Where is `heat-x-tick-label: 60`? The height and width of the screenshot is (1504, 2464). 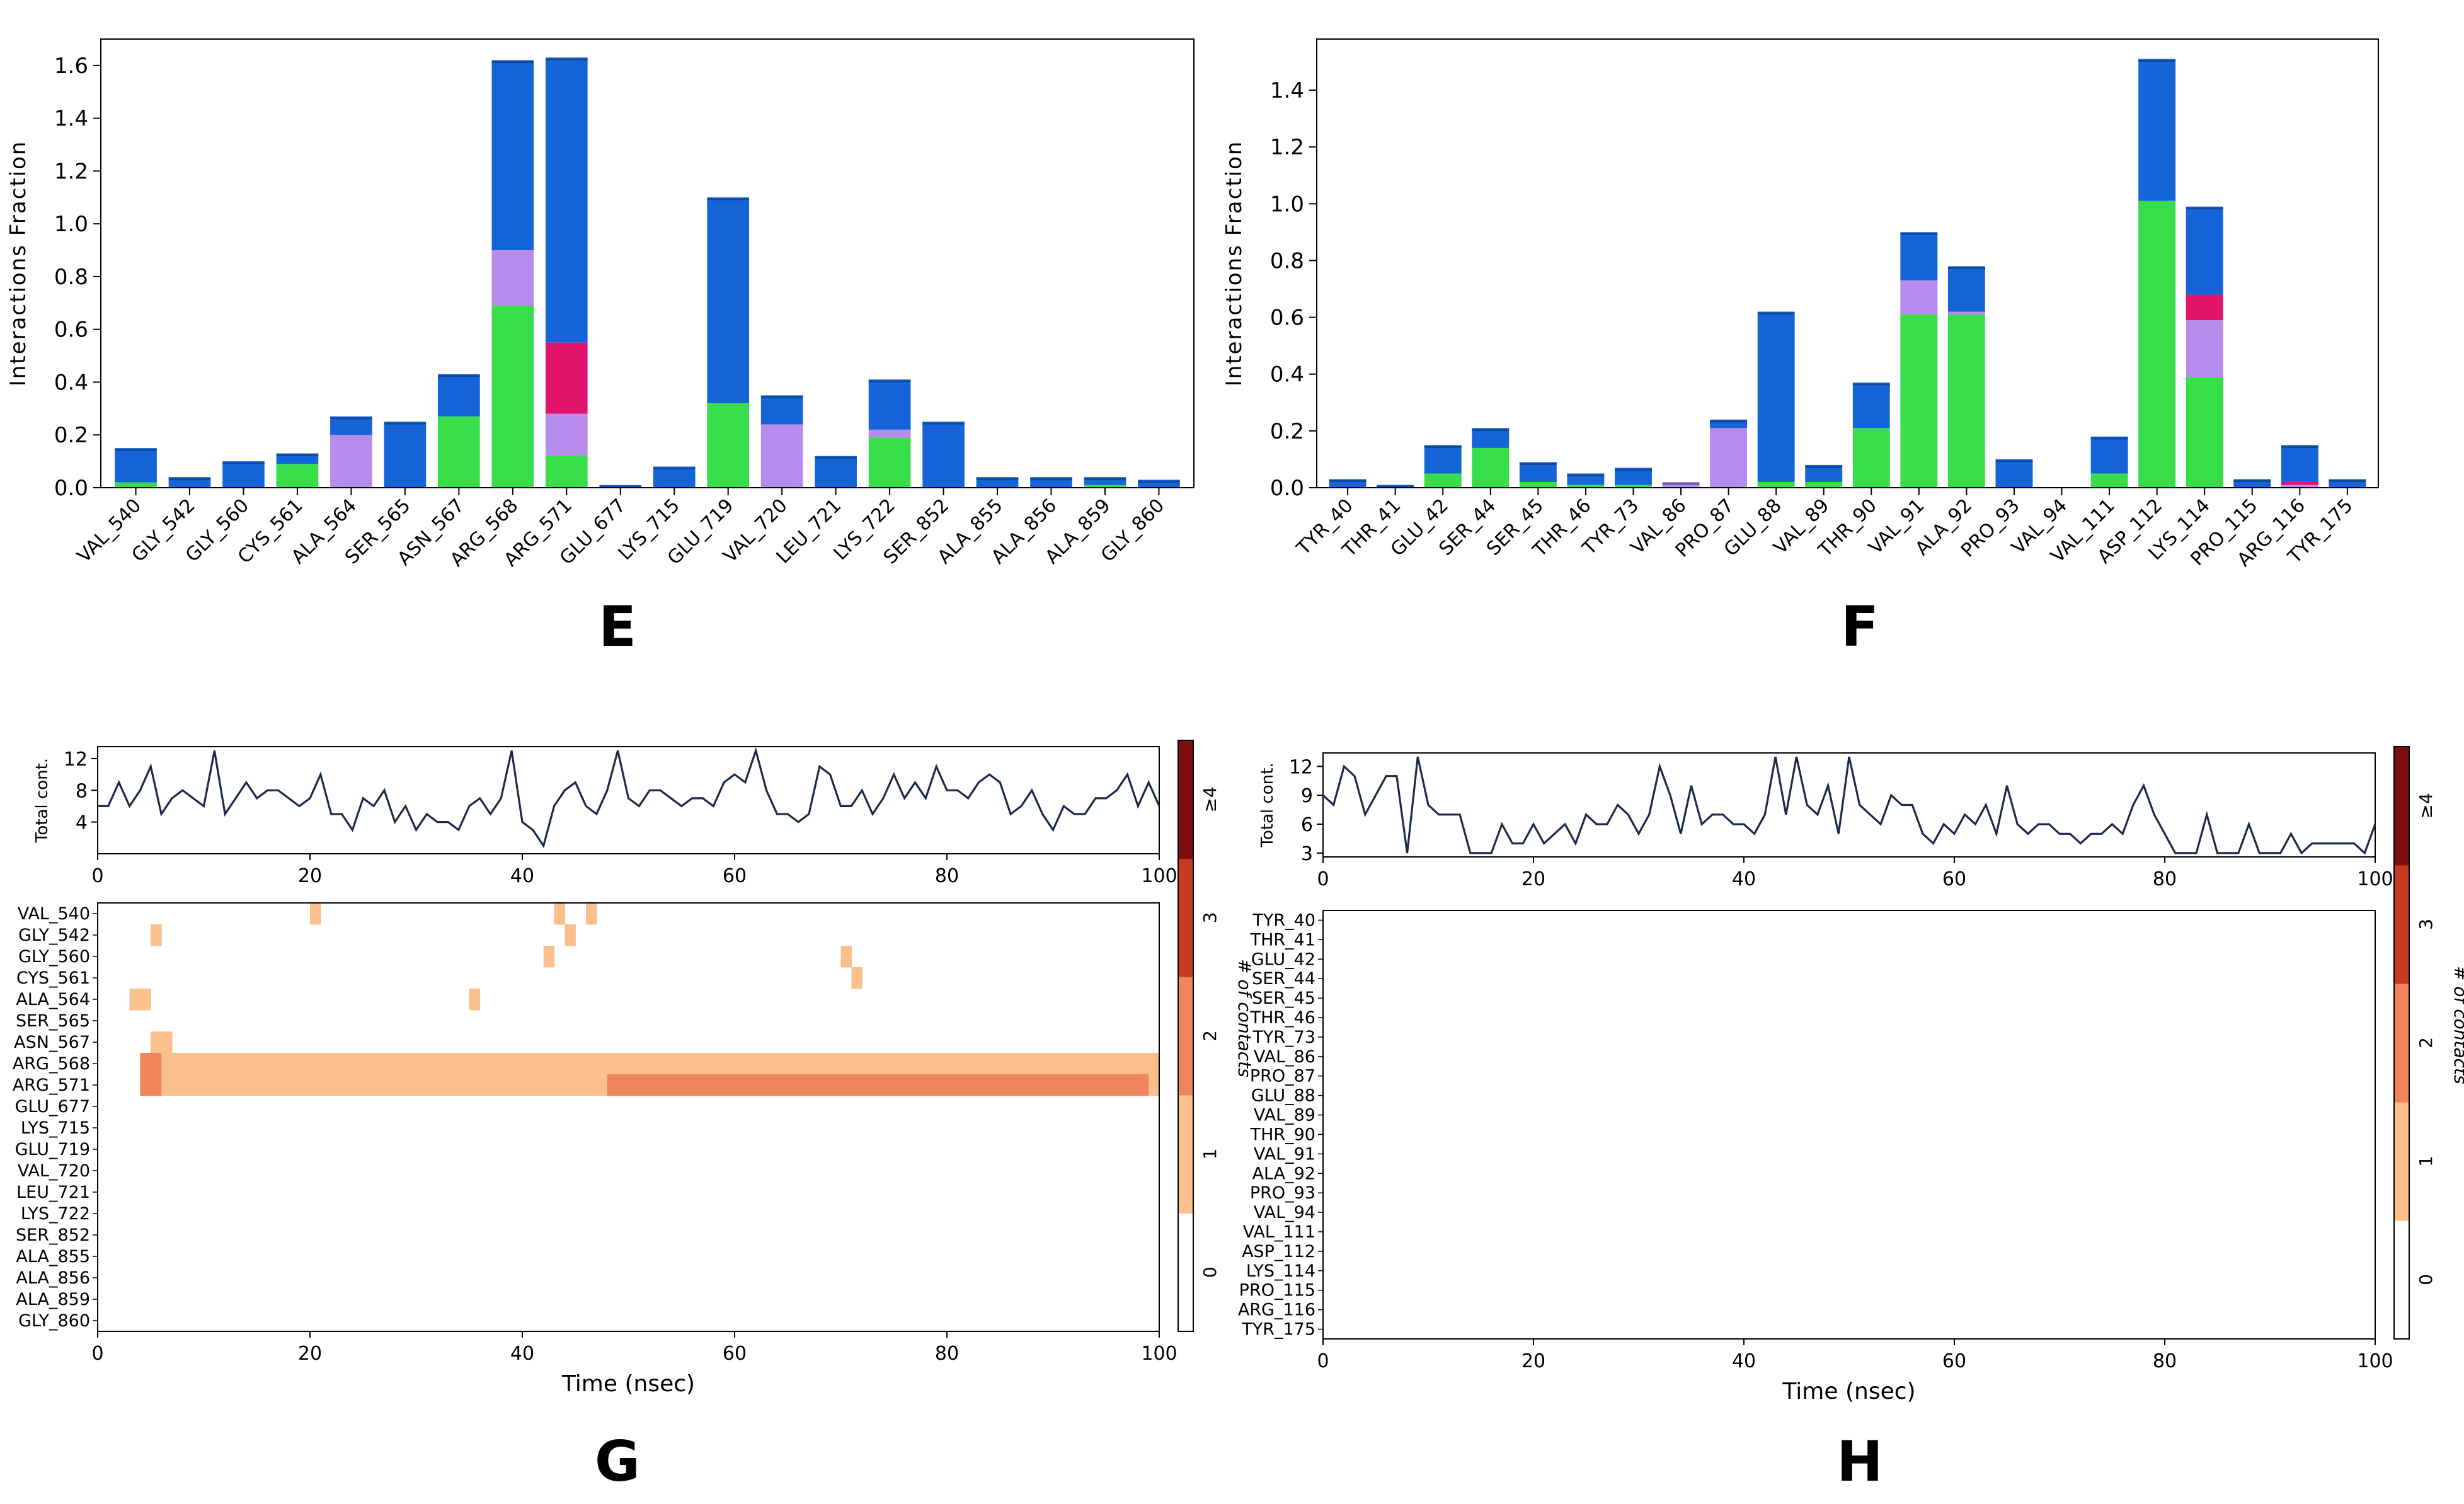 heat-x-tick-label: 60 is located at coordinates (1954, 1361).